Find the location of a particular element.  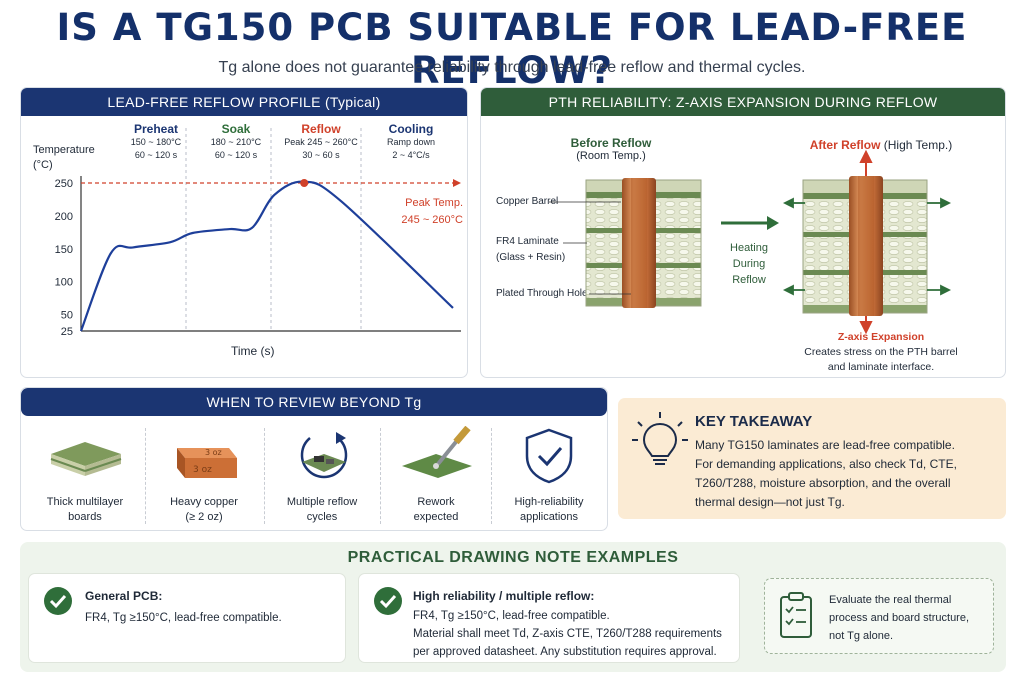

phase-name: Preheat is located at coordinates (156, 129).